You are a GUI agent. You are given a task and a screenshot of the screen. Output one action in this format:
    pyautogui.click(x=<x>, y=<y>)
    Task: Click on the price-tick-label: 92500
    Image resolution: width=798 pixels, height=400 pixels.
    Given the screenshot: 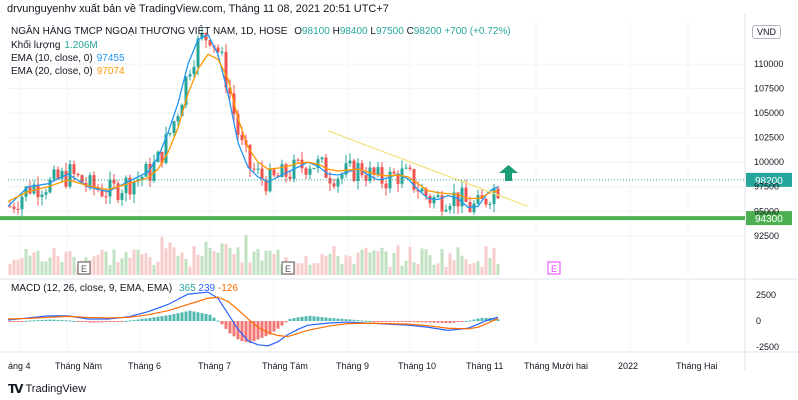 What is the action you would take?
    pyautogui.click(x=766, y=236)
    